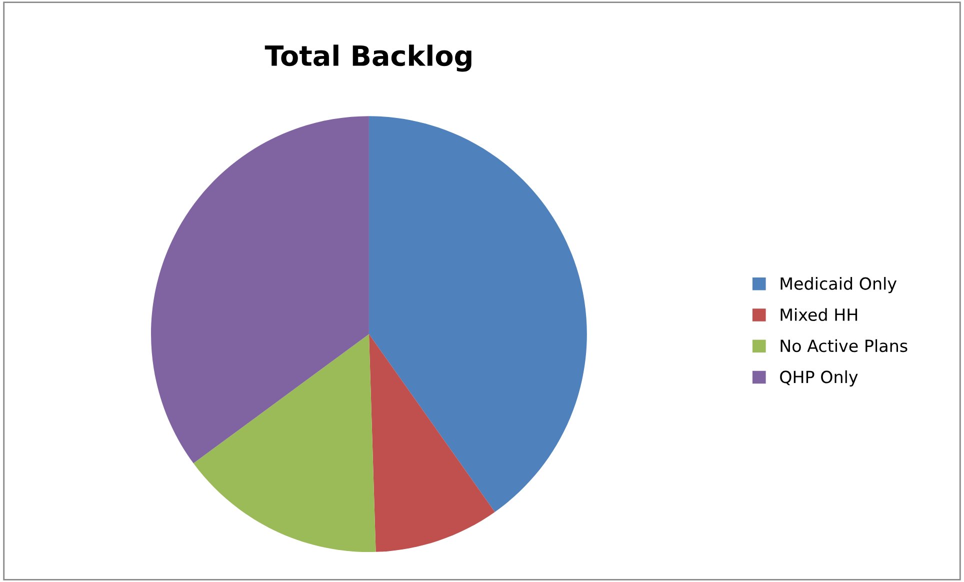 Image resolution: width=964 pixels, height=582 pixels. I want to click on legend-label: Mixed HH, so click(819, 315).